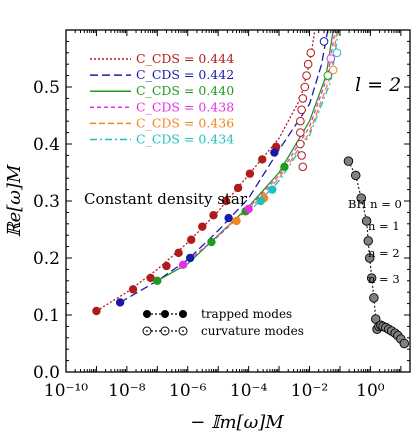 The image size is (415, 445). What do you see at coordinates (249, 391) in the screenshot?
I see `x-tick-label: 10⁻⁴` at bounding box center [249, 391].